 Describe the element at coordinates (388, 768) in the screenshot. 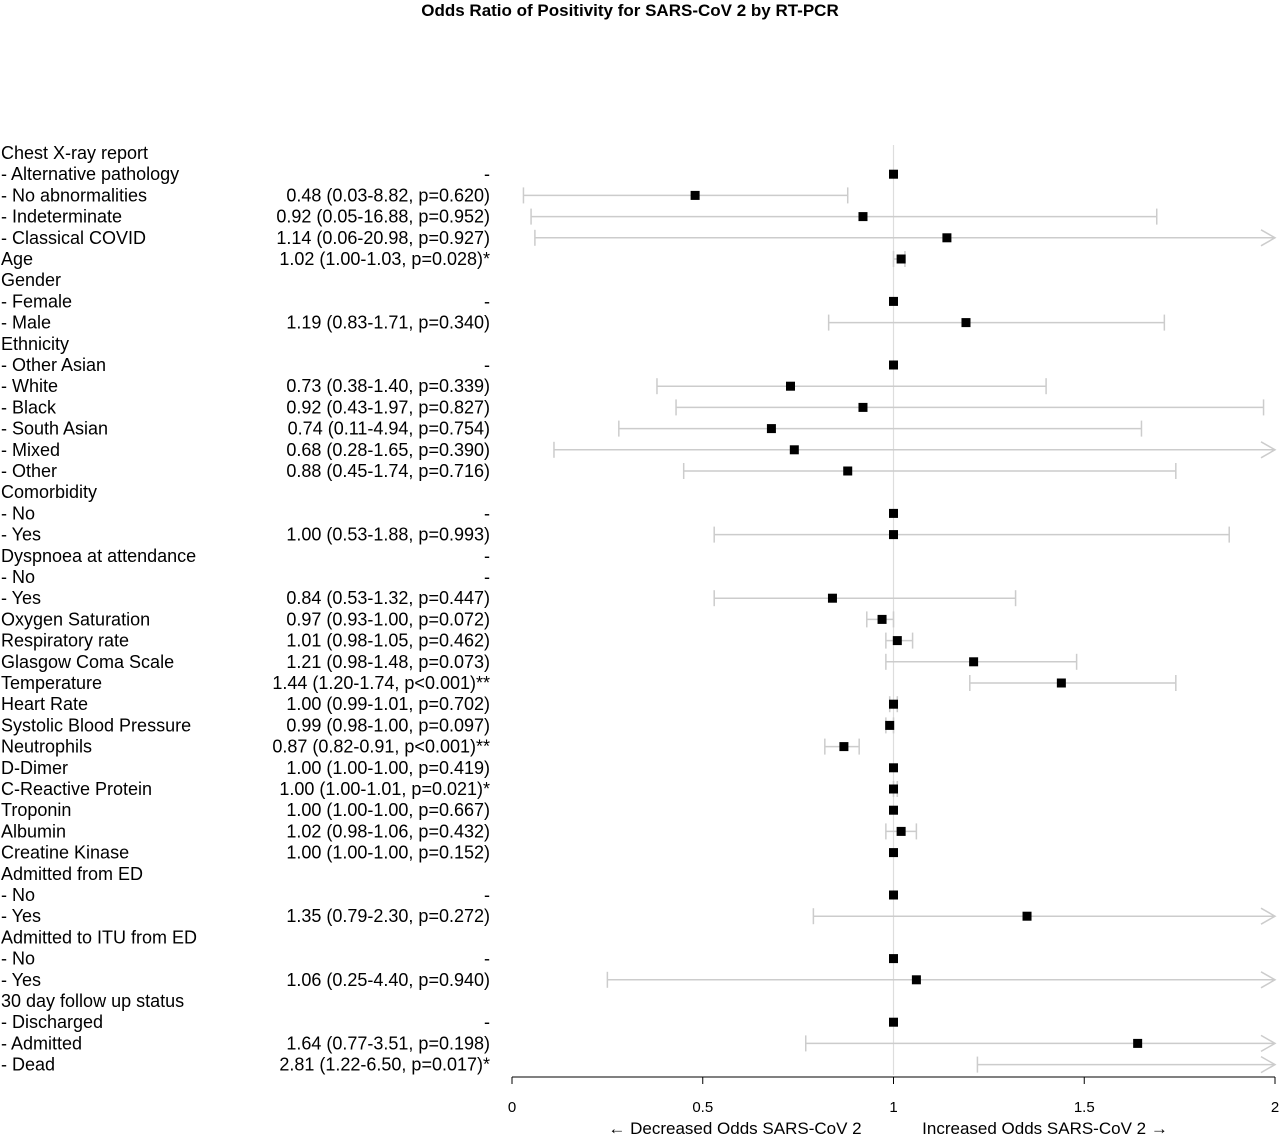

I see `row-statistic: 1.00 (1.00-1.00, p=0.419)` at that location.